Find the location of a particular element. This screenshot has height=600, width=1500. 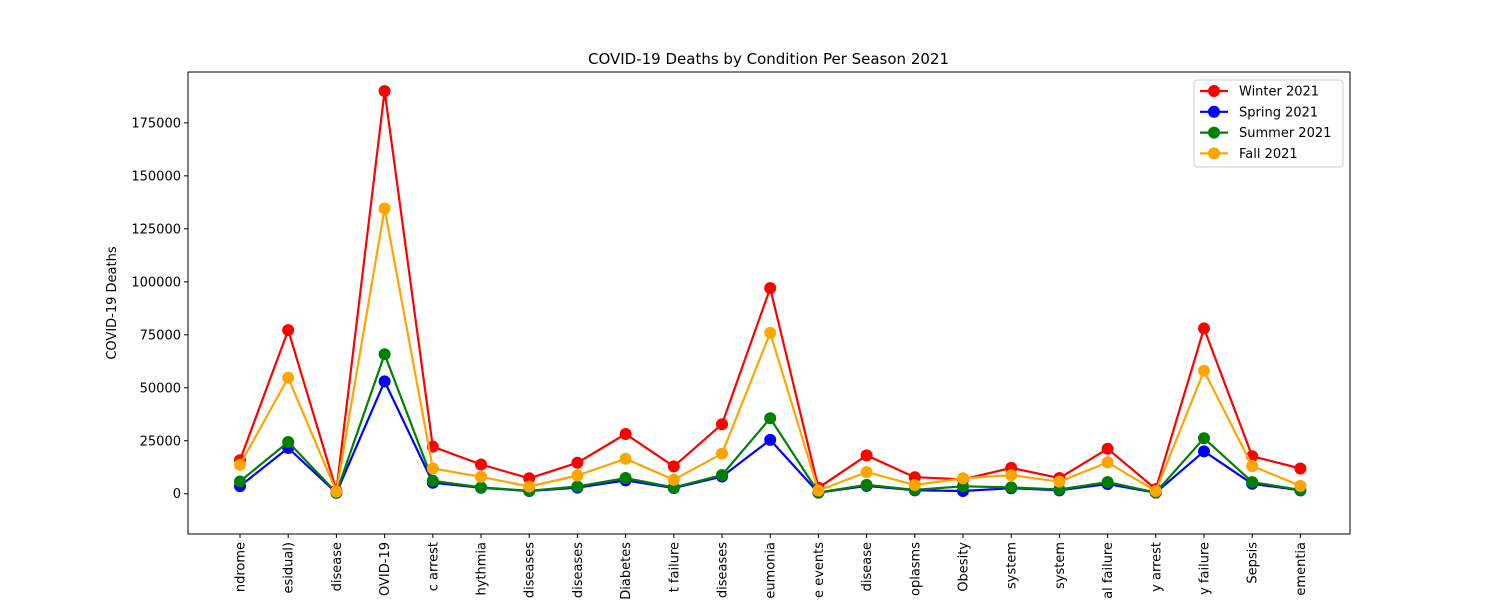

x-tick-label: ndrome is located at coordinates (241, 567).